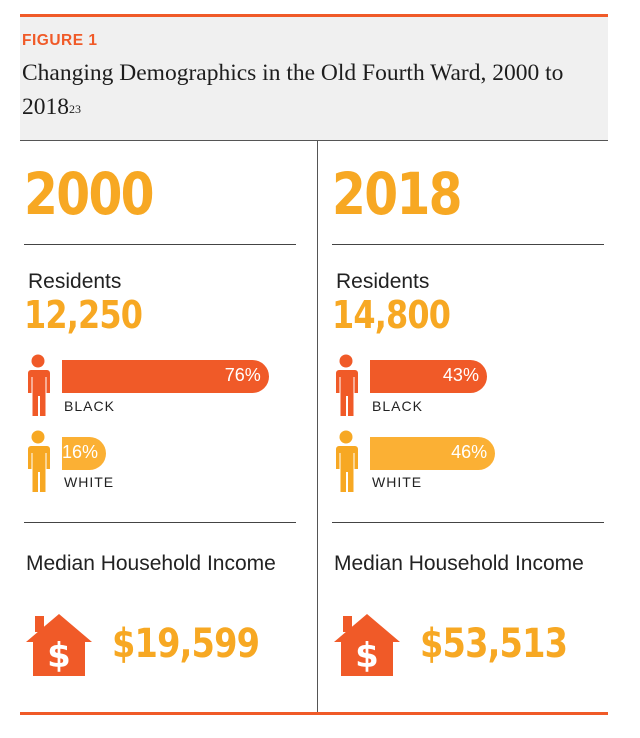 The image size is (640, 738). I want to click on residents-value: 14,800, so click(391, 315).